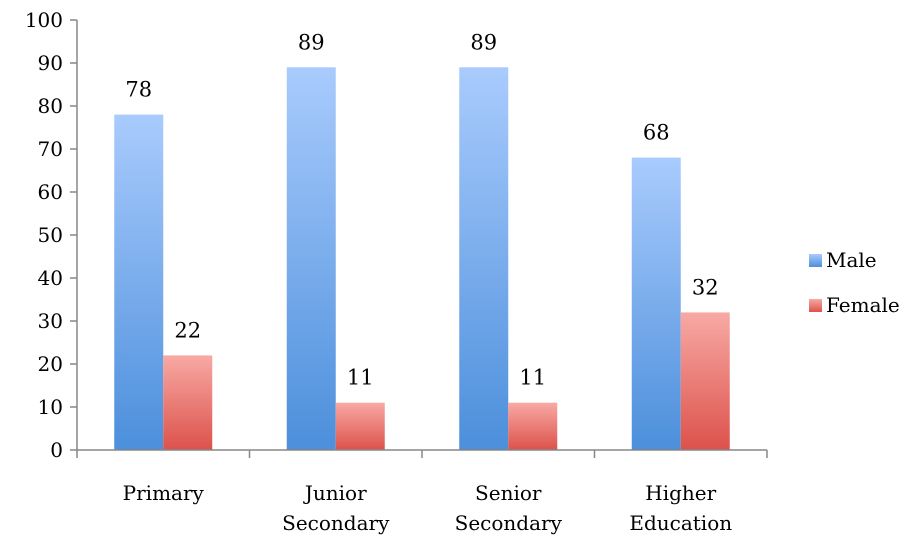  What do you see at coordinates (44, 20) in the screenshot?
I see `y-tick-label-100: 100` at bounding box center [44, 20].